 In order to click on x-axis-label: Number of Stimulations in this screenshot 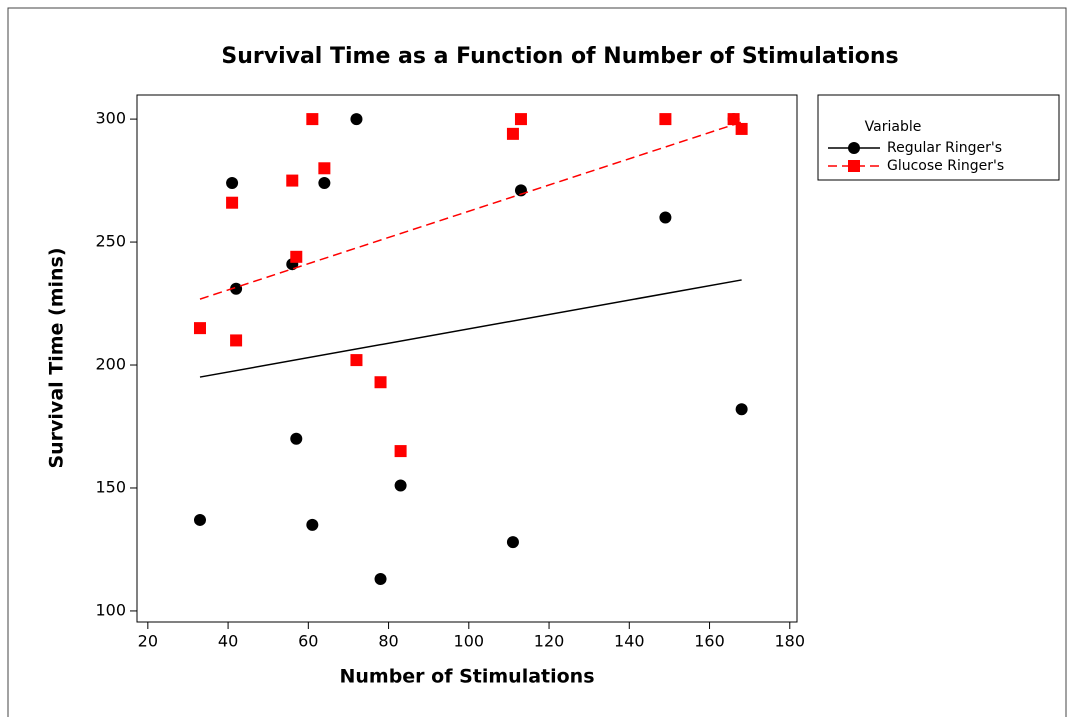, I will do `click(466, 677)`.